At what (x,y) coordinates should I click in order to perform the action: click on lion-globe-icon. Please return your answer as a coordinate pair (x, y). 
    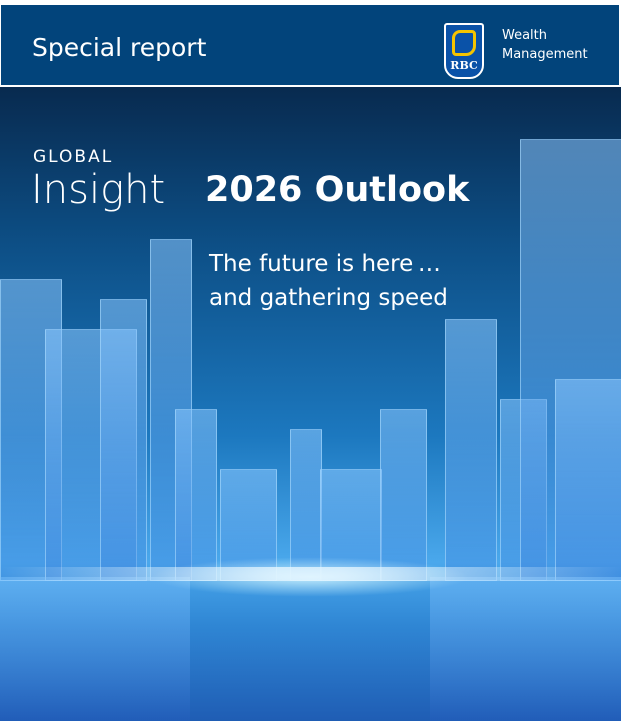
    Looking at the image, I should click on (464, 43).